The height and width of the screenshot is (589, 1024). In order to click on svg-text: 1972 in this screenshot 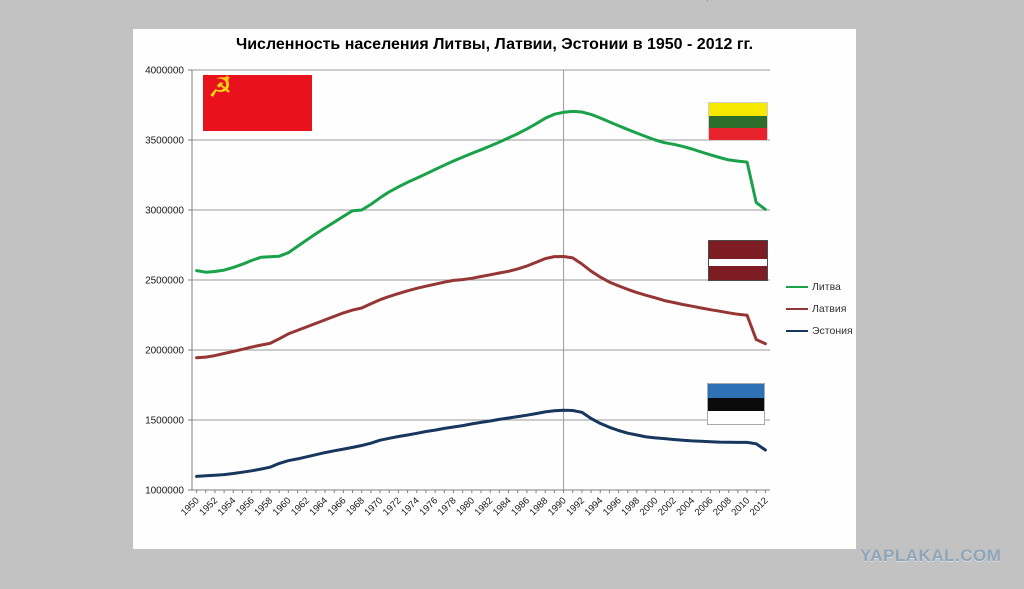, I will do `click(392, 506)`.